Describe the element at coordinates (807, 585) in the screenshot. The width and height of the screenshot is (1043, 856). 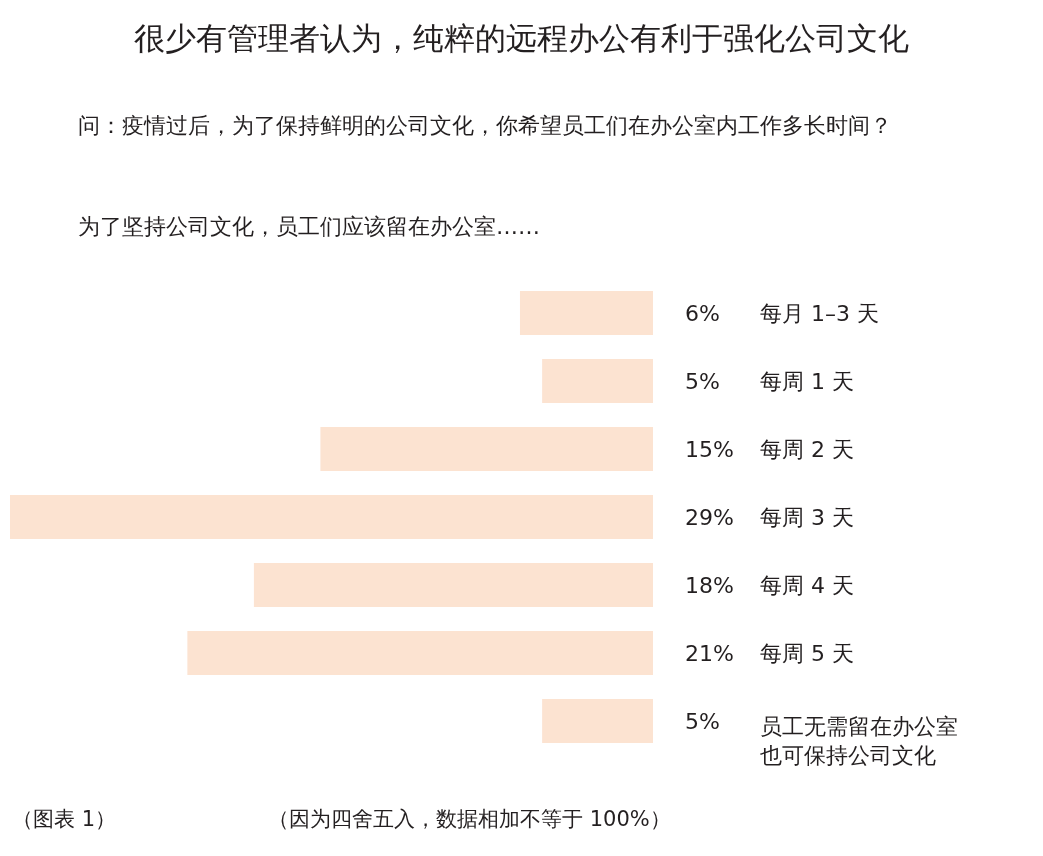
I see `y-tick-label: 每周 4 天` at that location.